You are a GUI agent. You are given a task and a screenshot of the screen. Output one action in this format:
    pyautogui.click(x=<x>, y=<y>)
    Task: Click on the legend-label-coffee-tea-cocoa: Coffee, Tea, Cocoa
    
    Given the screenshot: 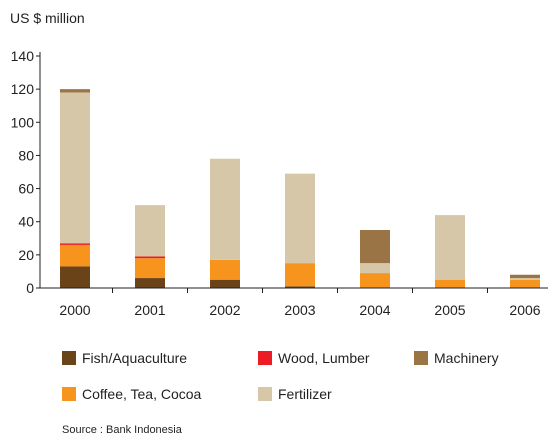 What is the action you would take?
    pyautogui.click(x=142, y=394)
    